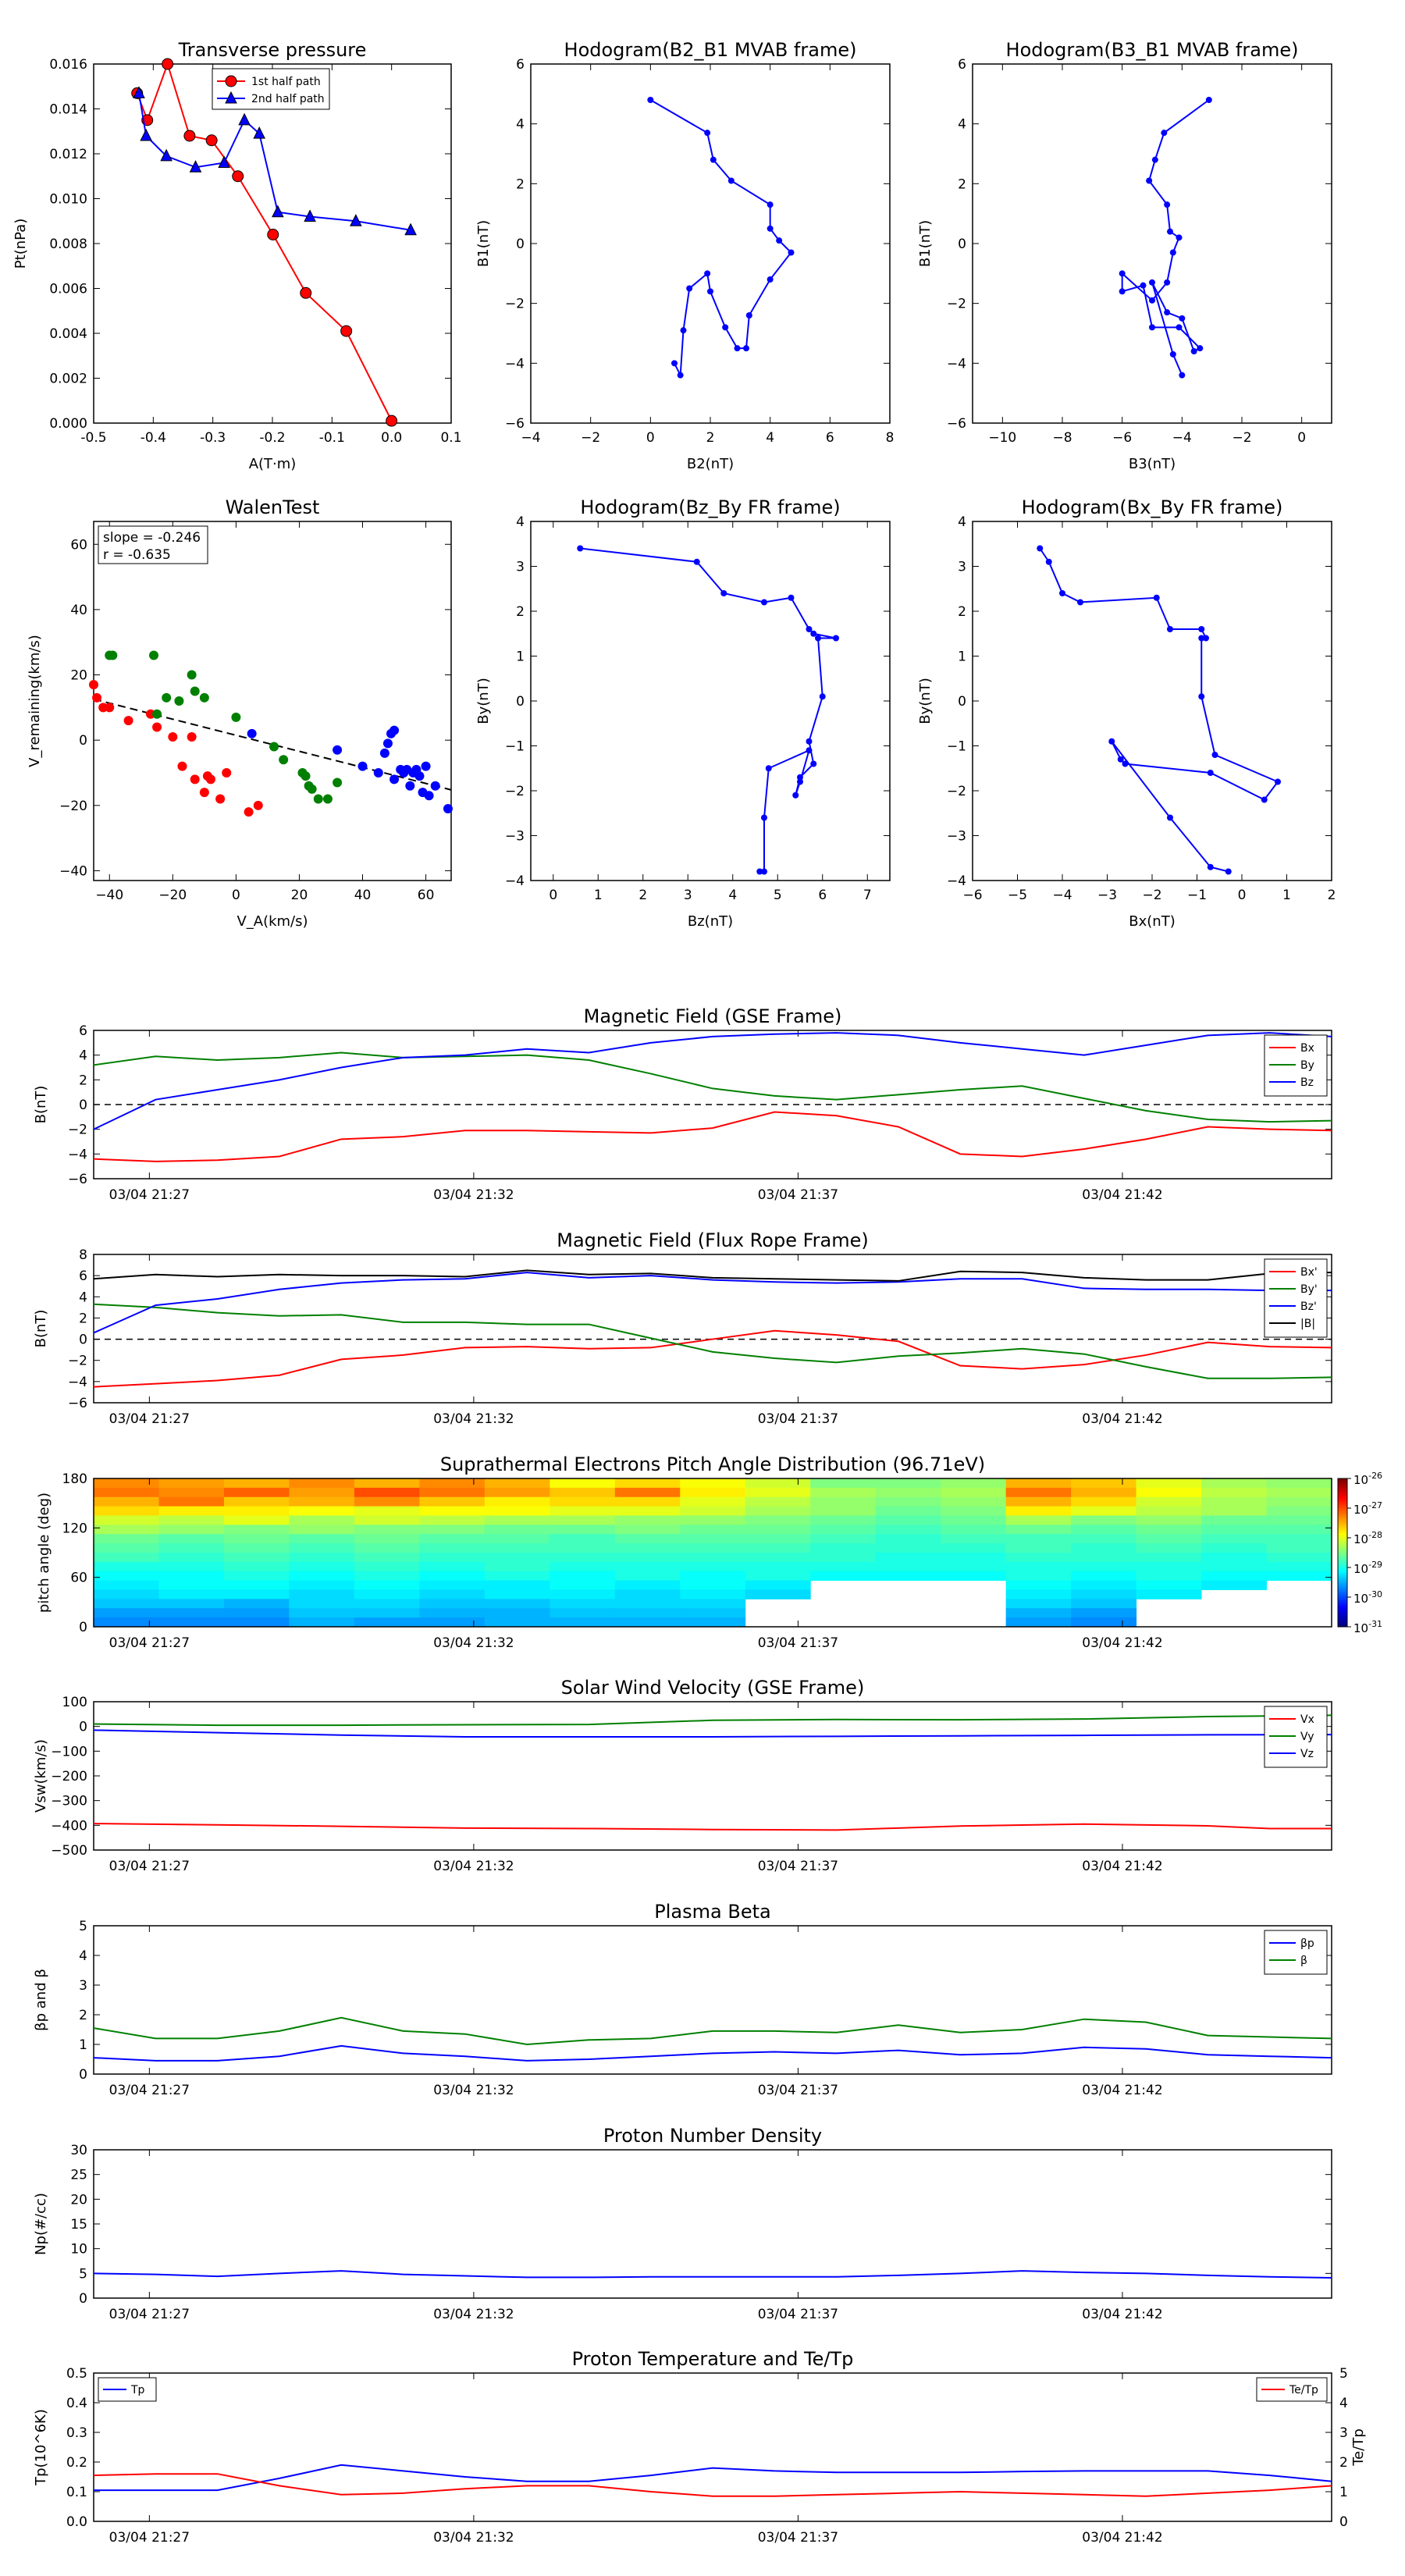  I want to click on scatter-point, so click(195, 691).